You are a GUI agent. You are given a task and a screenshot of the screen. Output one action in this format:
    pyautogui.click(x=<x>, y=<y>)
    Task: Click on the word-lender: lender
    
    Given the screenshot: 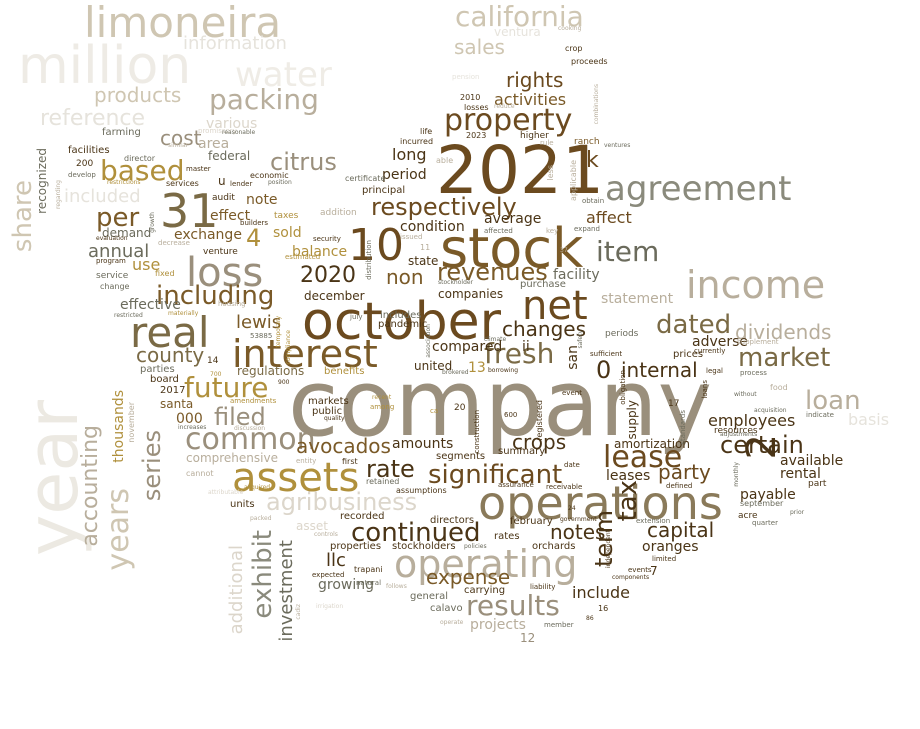 What is the action you would take?
    pyautogui.click(x=241, y=184)
    